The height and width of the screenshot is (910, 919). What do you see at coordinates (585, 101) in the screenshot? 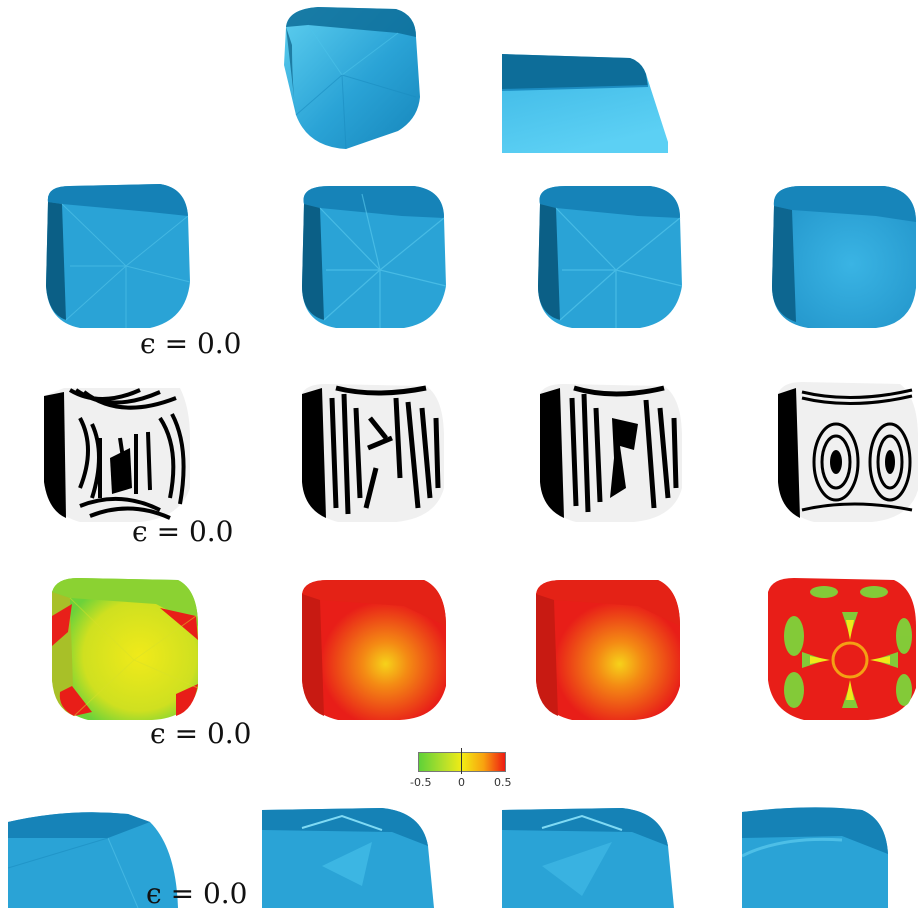
I see `base-cube-zoom` at bounding box center [585, 101].